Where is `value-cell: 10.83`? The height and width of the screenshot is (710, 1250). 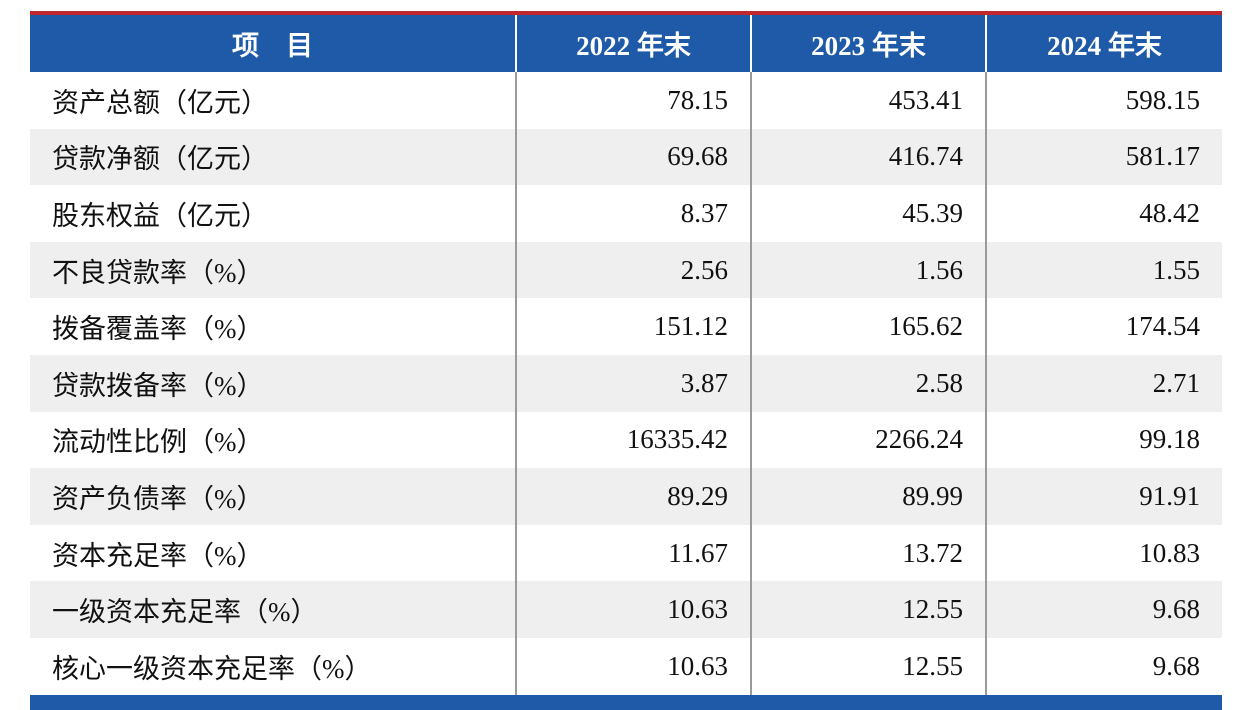 value-cell: 10.83 is located at coordinates (1103, 553).